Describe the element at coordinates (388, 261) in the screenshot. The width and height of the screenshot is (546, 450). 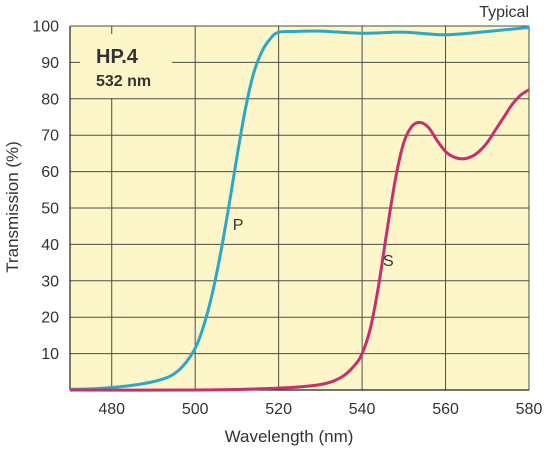
I see `series-label-s: S` at that location.